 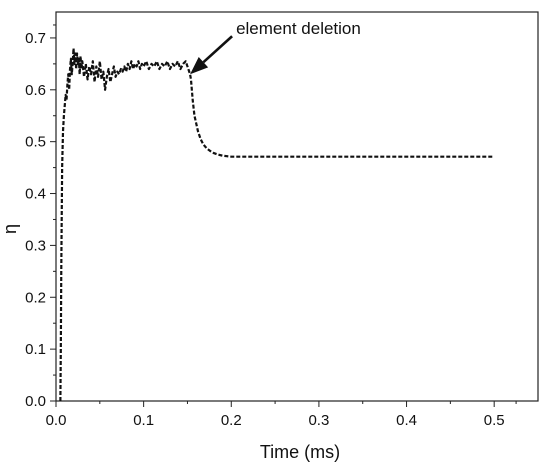 What do you see at coordinates (494, 420) in the screenshot?
I see `x-tick-label: 0.5` at bounding box center [494, 420].